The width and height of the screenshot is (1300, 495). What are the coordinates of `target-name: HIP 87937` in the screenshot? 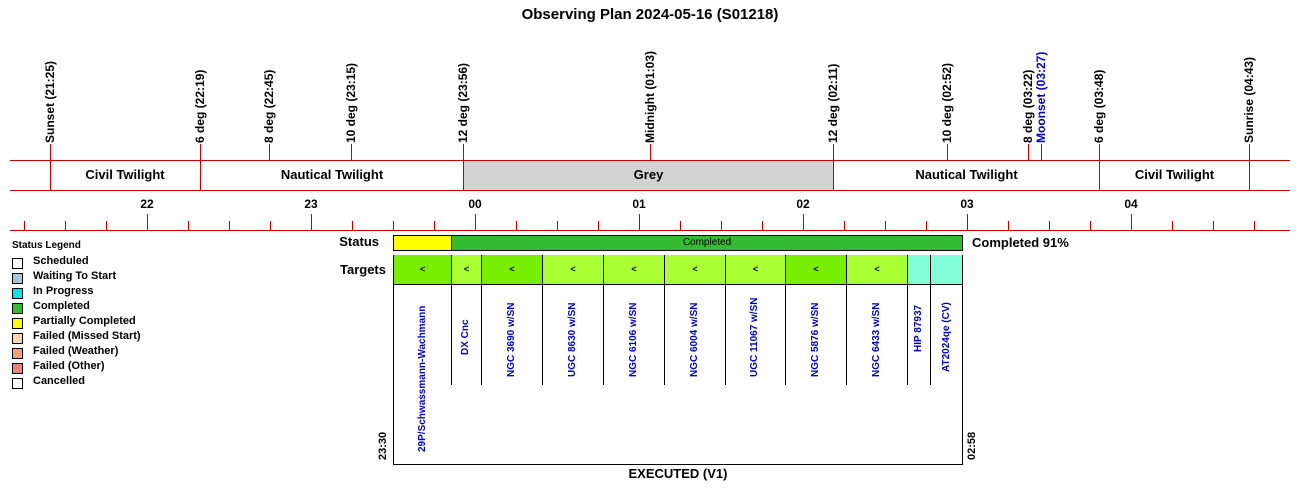 It's located at (918, 328).